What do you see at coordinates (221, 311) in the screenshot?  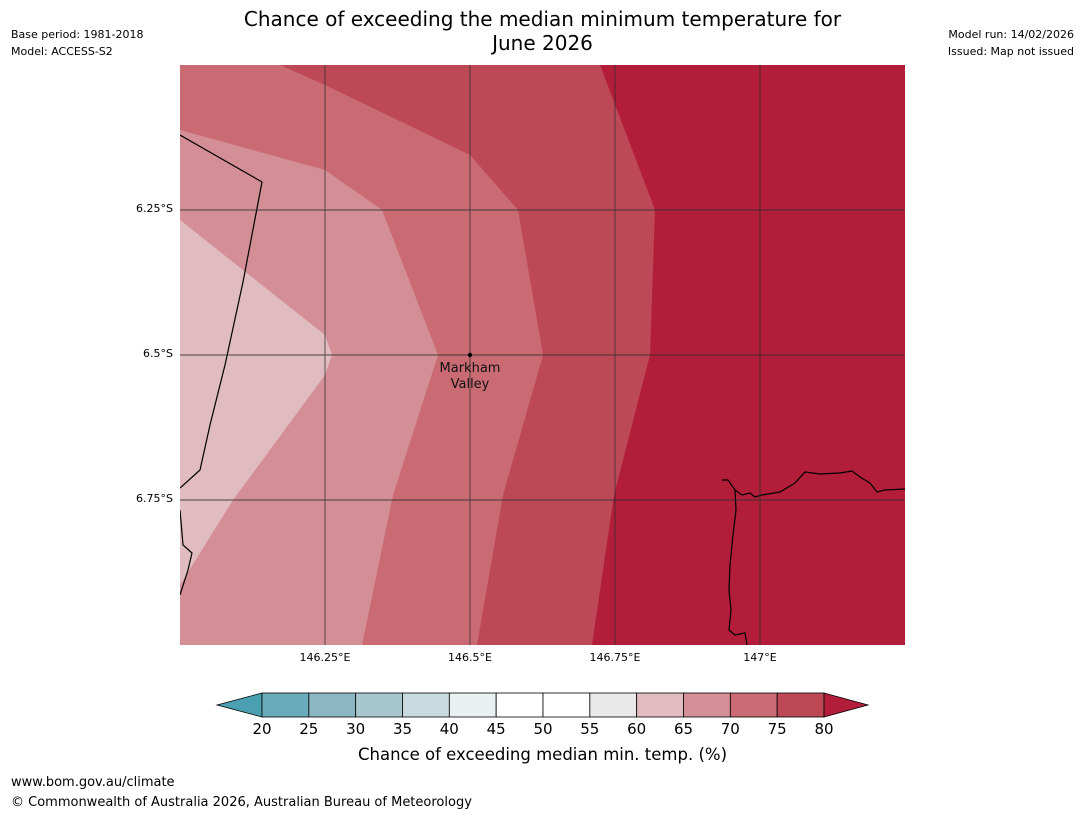 I see `border-line` at bounding box center [221, 311].